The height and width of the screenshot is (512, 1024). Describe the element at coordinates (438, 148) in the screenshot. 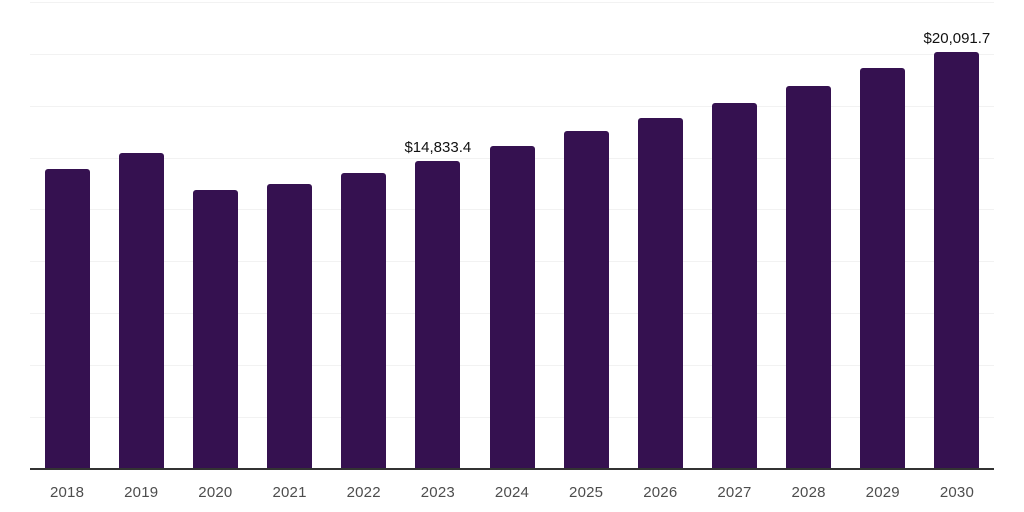

I see `data-label-2023: $14,833.4` at that location.